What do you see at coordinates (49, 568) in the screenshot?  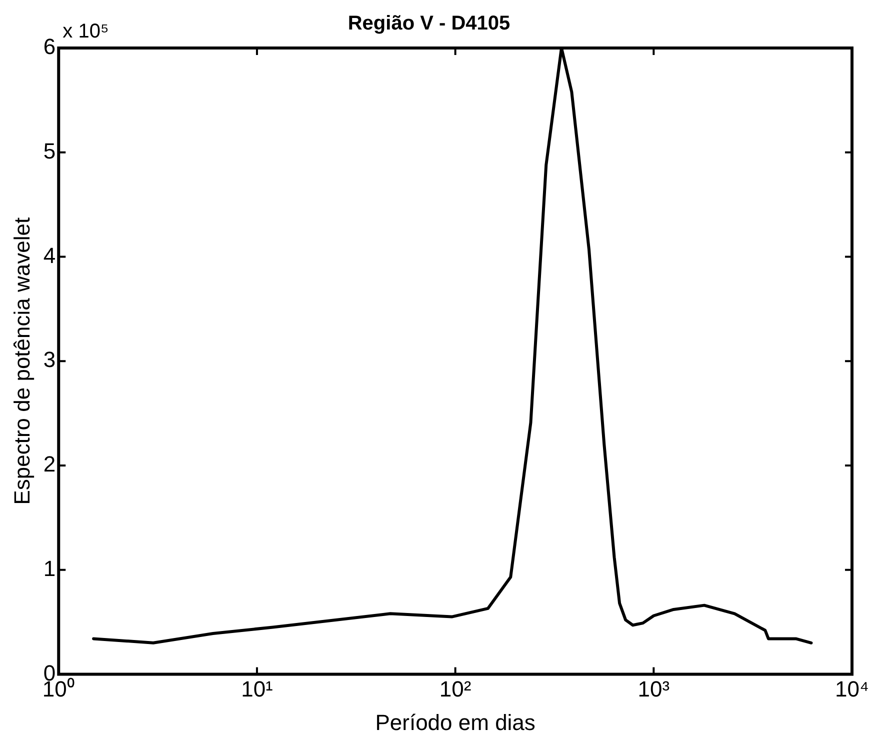 I see `y-tick-label: 1` at bounding box center [49, 568].